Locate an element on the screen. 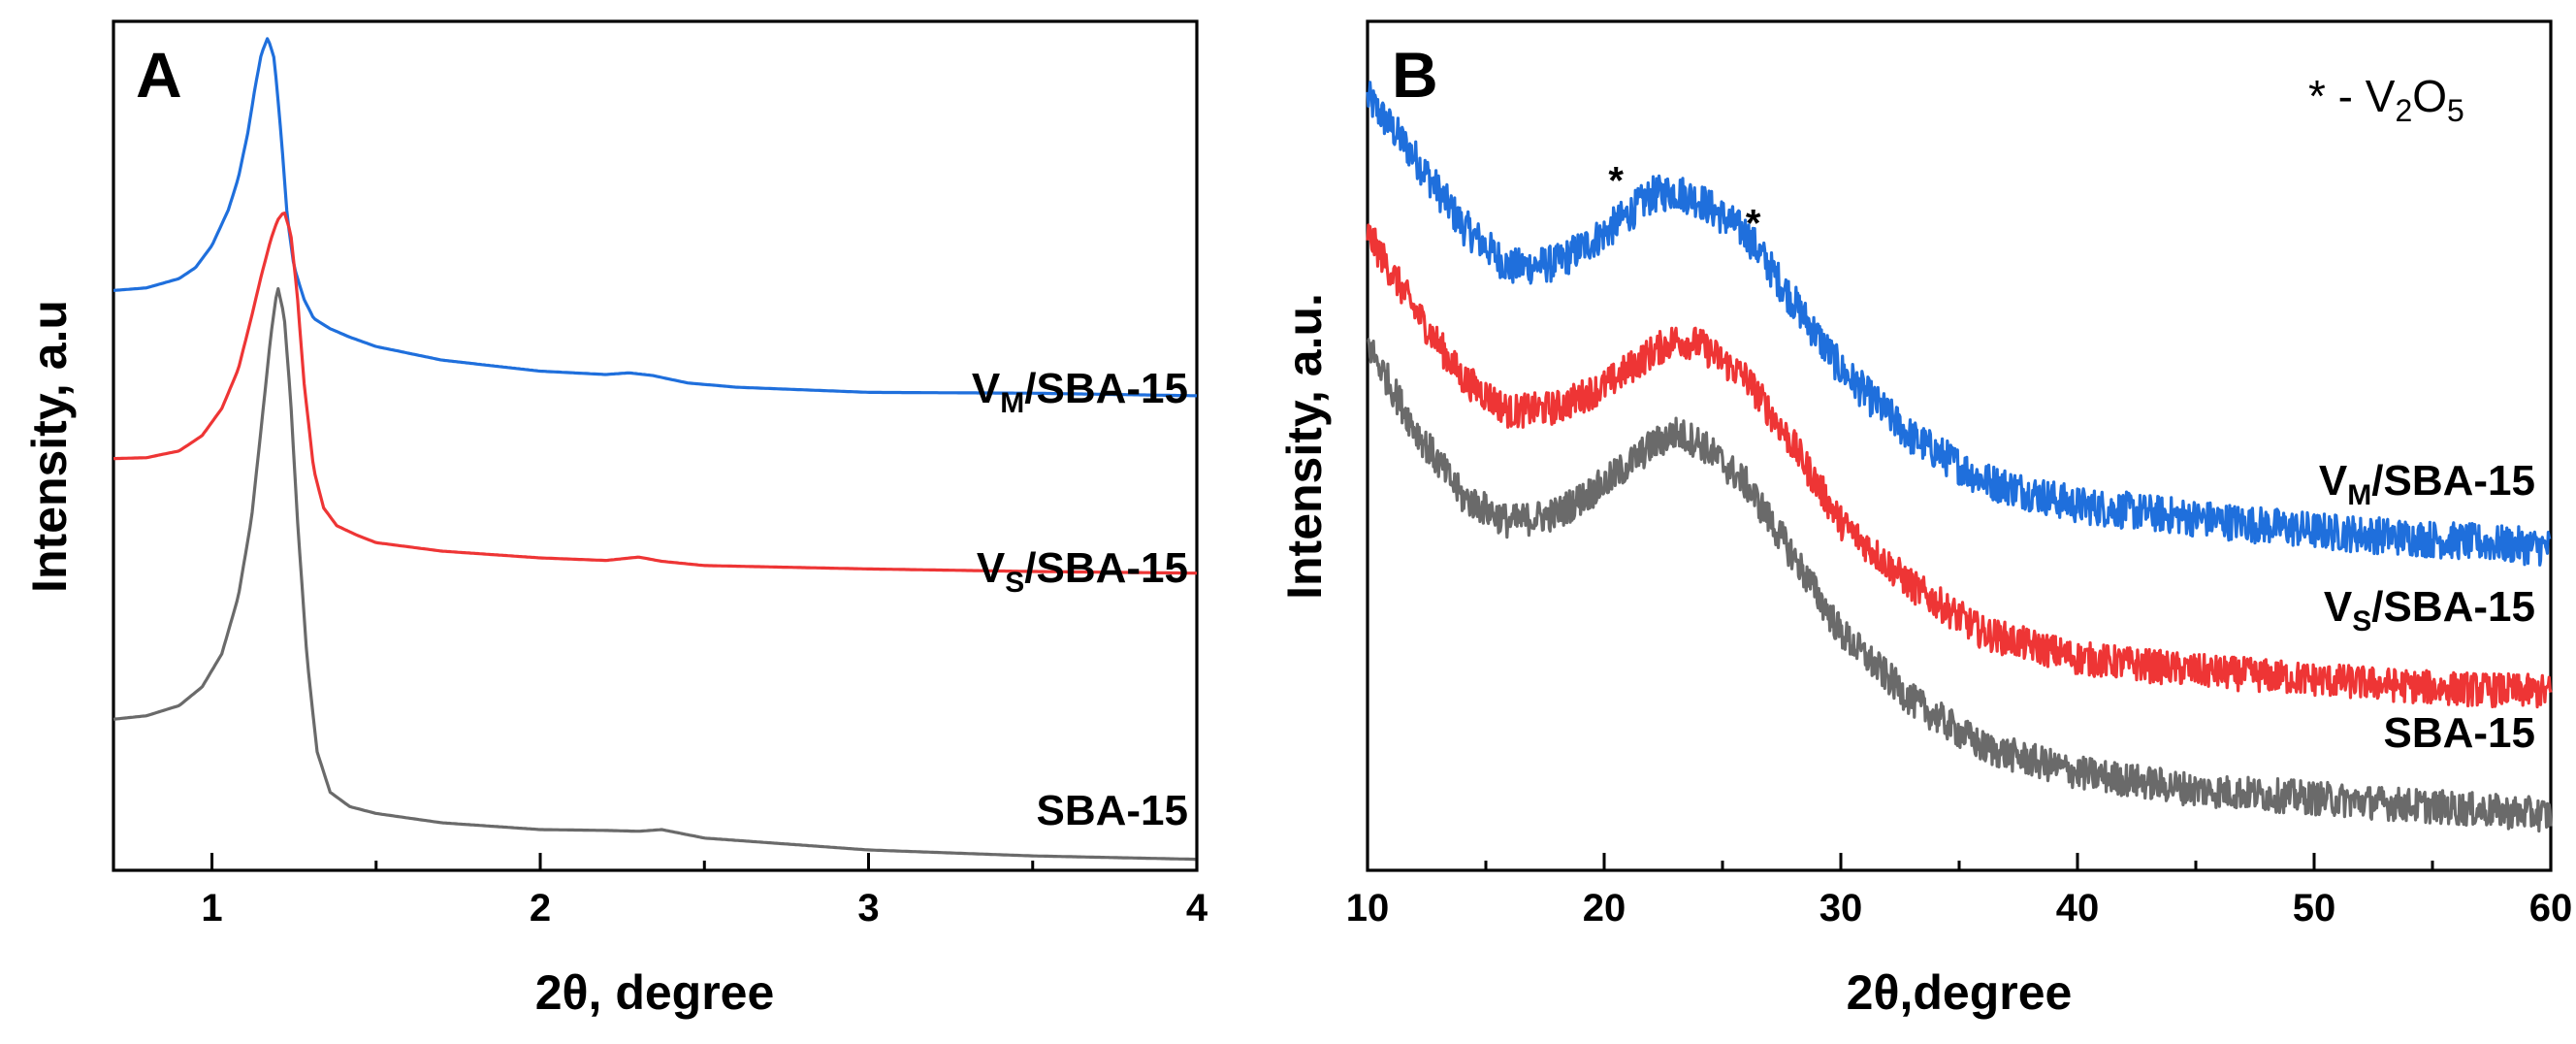 This screenshot has height=1044, width=2576. panel-a-y-axis-title: Intensity, a.u is located at coordinates (49, 446).